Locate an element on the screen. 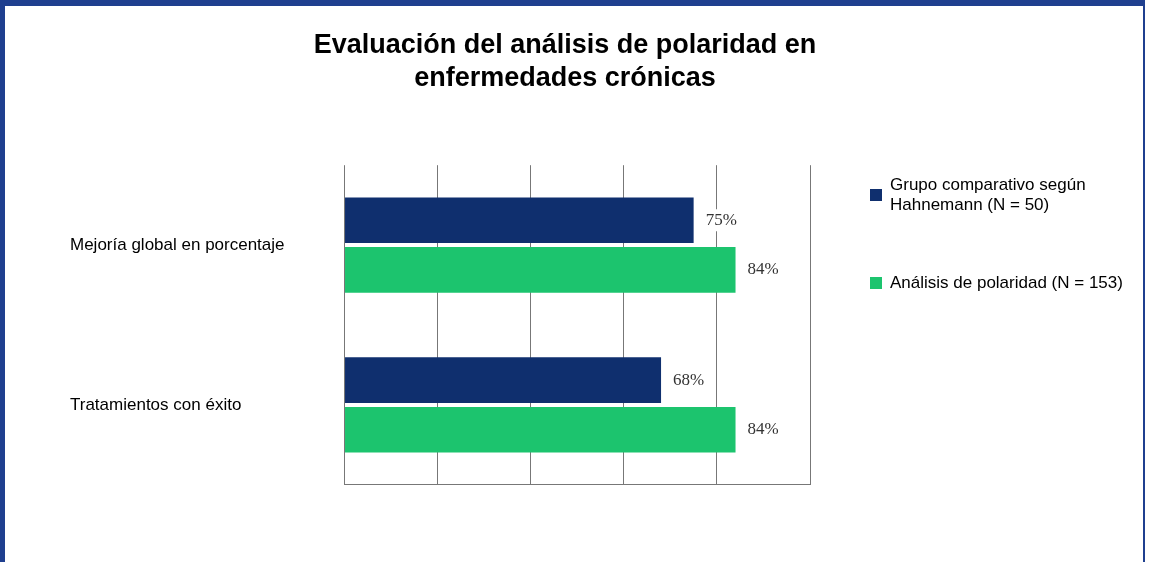 Image resolution: width=1157 pixels, height=562 pixels. y-tick-label: Tratamientos con éxito is located at coordinates (156, 404).